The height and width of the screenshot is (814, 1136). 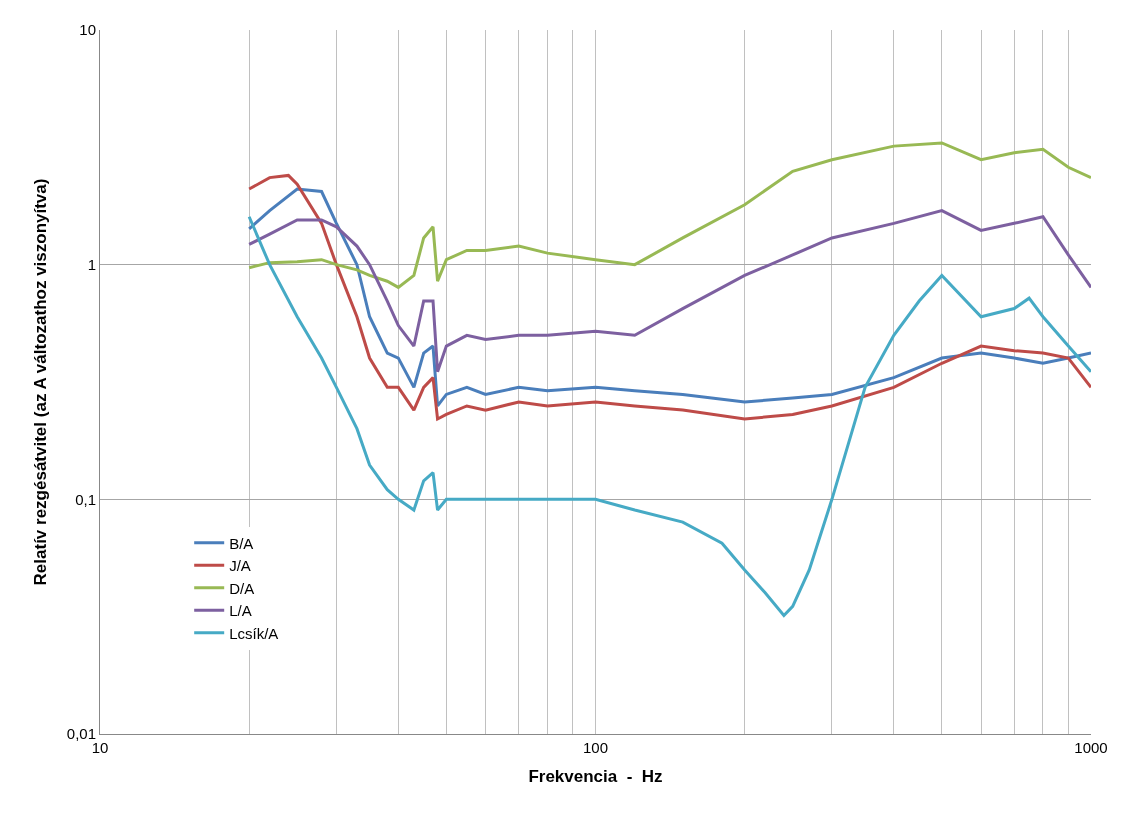 What do you see at coordinates (87, 30) in the screenshot?
I see `y-tick-label: 10` at bounding box center [87, 30].